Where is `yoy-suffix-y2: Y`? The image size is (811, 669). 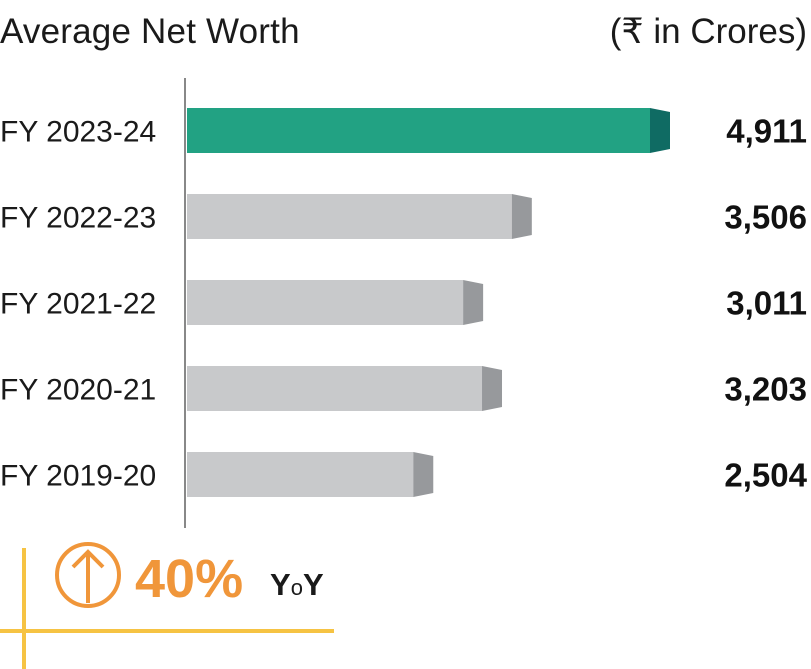
yoy-suffix-y2: Y is located at coordinates (313, 584).